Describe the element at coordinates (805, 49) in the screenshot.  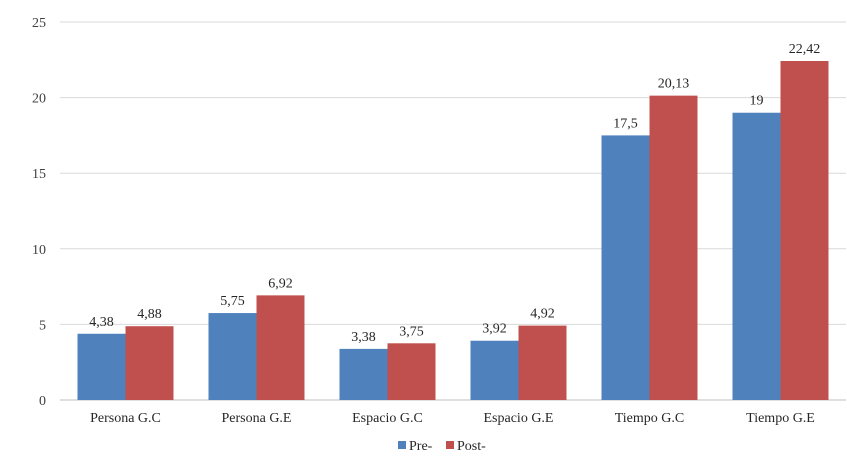
I see `data-label-post: 22,42` at that location.